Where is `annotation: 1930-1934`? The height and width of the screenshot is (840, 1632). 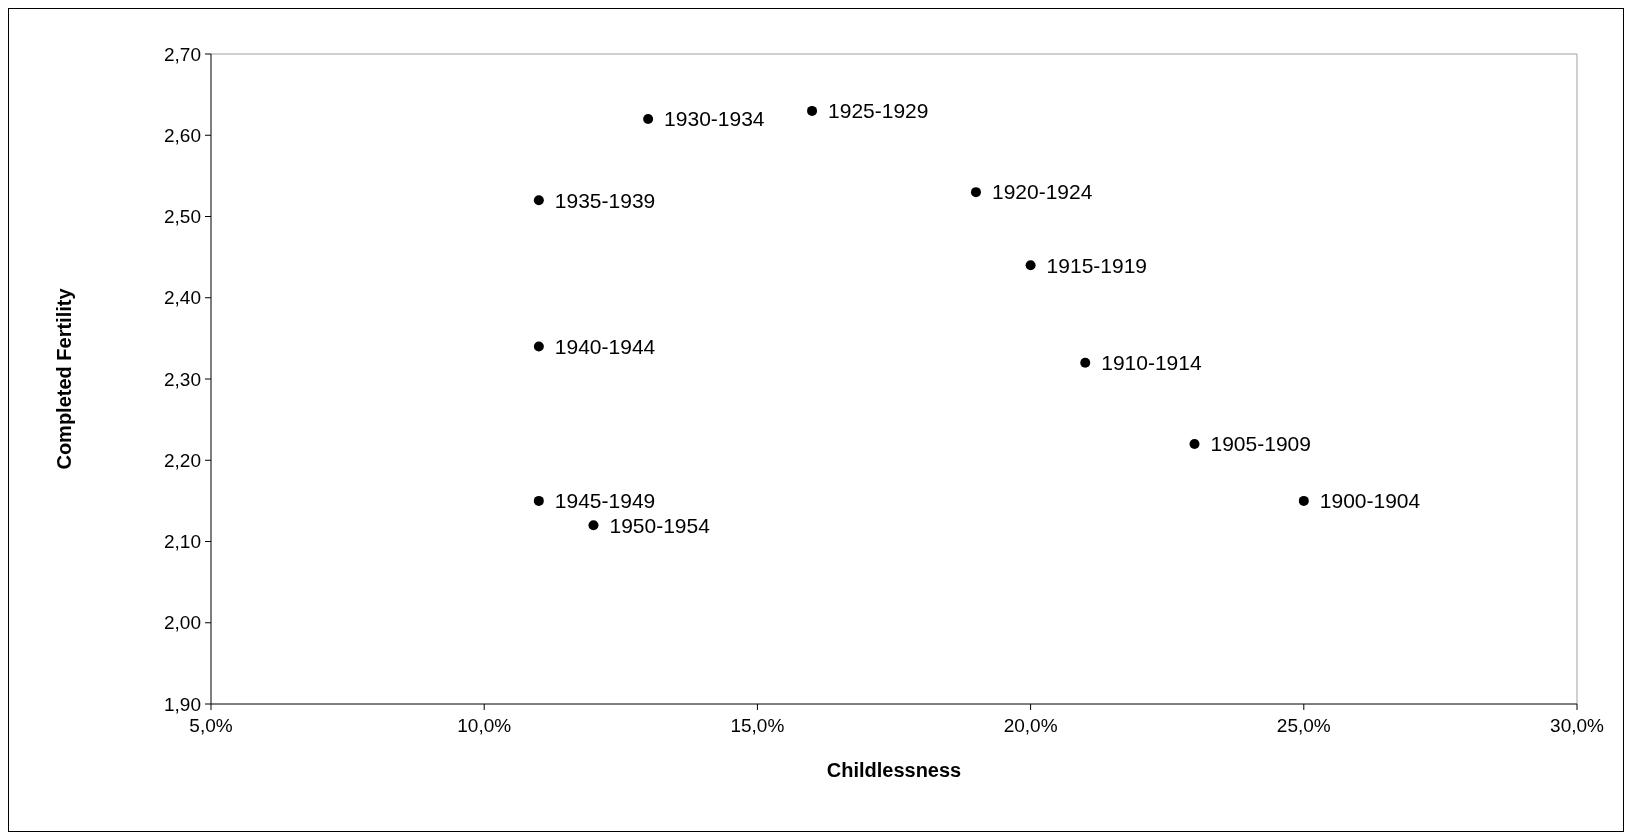
annotation: 1930-1934 is located at coordinates (714, 119).